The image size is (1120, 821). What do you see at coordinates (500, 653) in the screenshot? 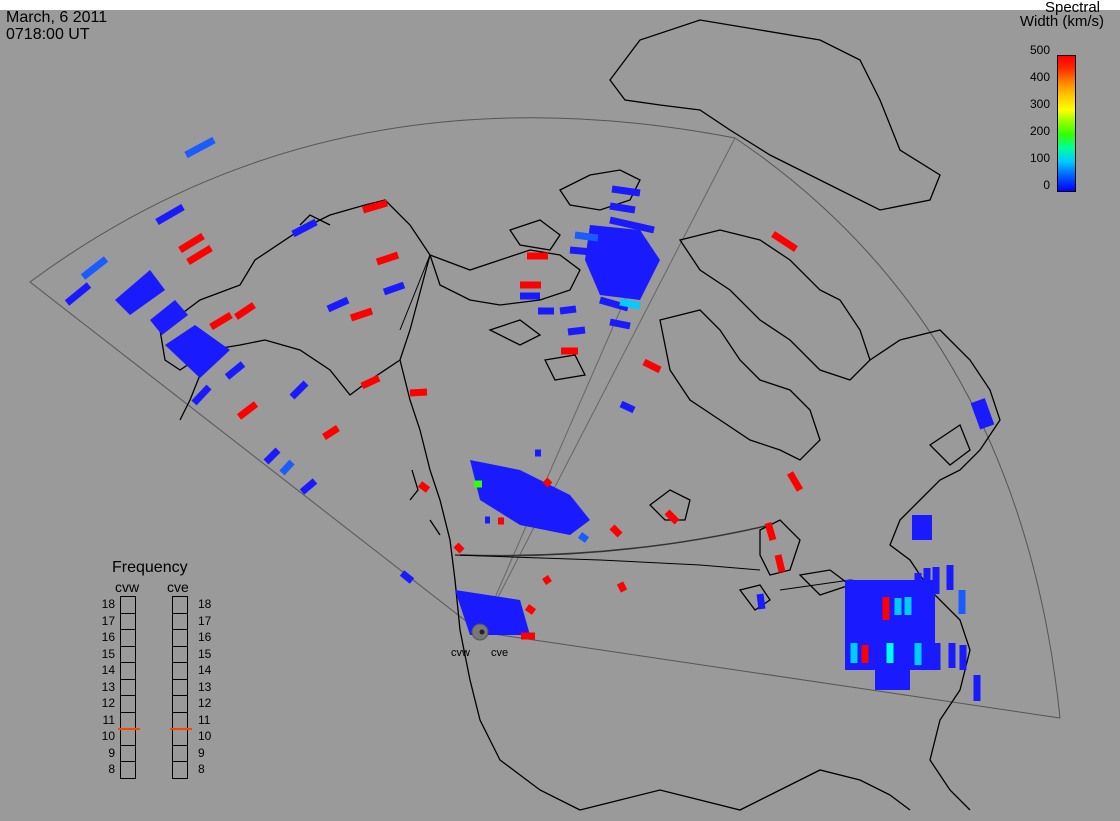
I see `radar-label-east: cve` at bounding box center [500, 653].